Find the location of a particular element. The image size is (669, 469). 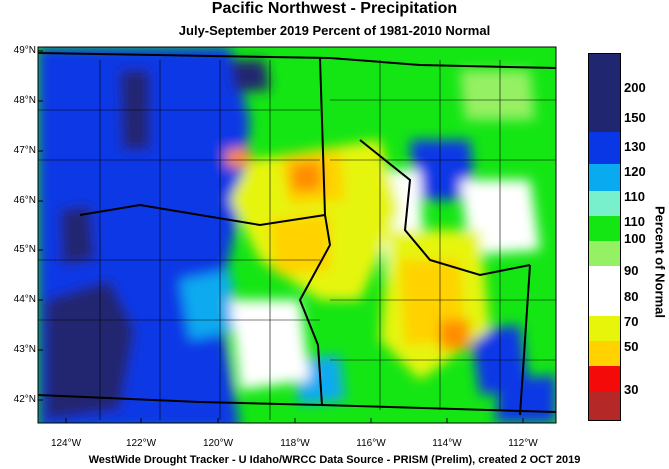

map-title: Pacific Northwest - Precipitation is located at coordinates (334, 8).